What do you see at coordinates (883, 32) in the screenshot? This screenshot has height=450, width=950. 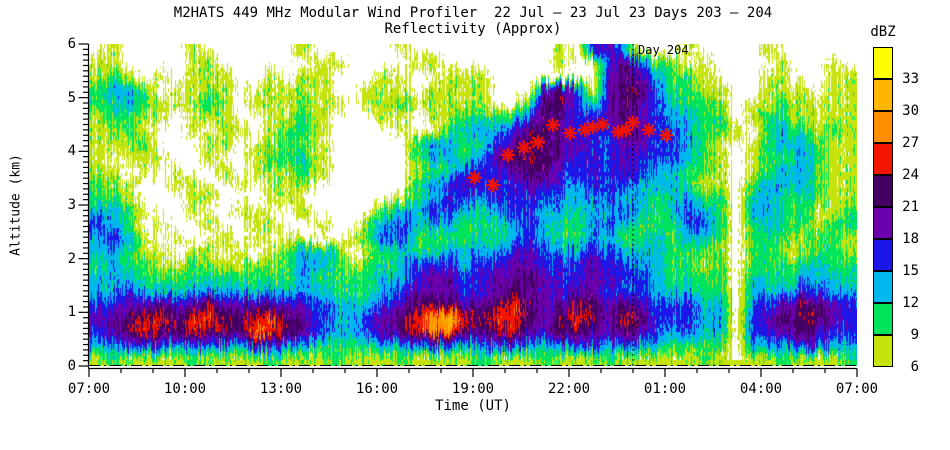 I see `colorbar-title: dBZ` at bounding box center [883, 32].